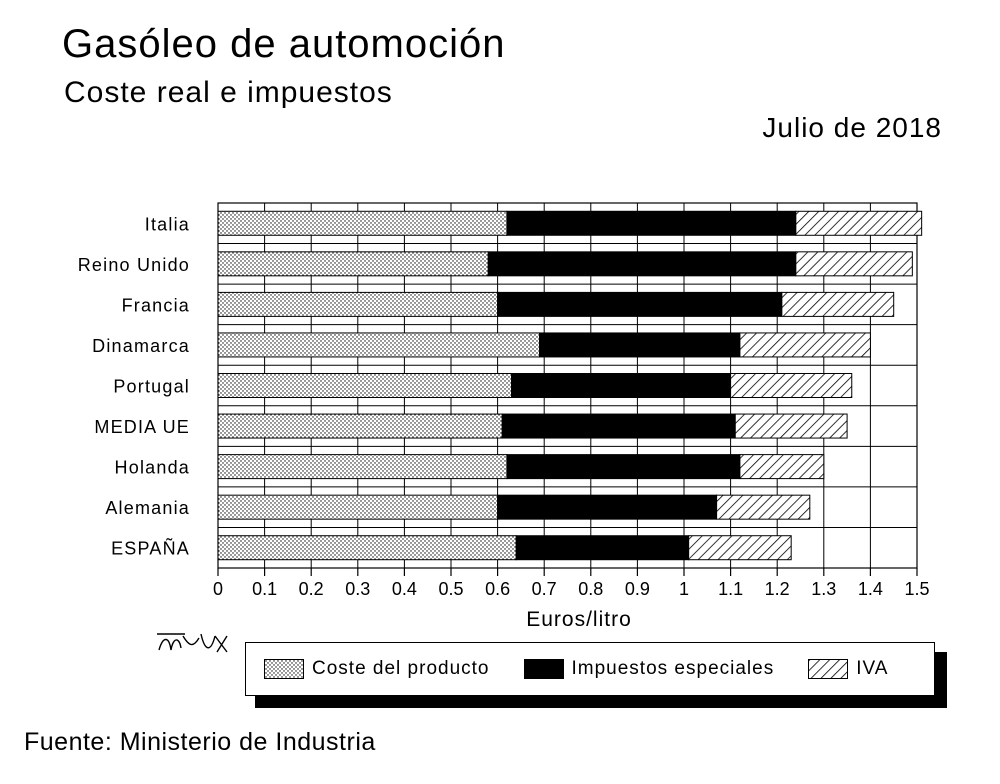 Image resolution: width=1000 pixels, height=784 pixels. I want to click on legend-item-coste: Coste del producto, so click(377, 669).